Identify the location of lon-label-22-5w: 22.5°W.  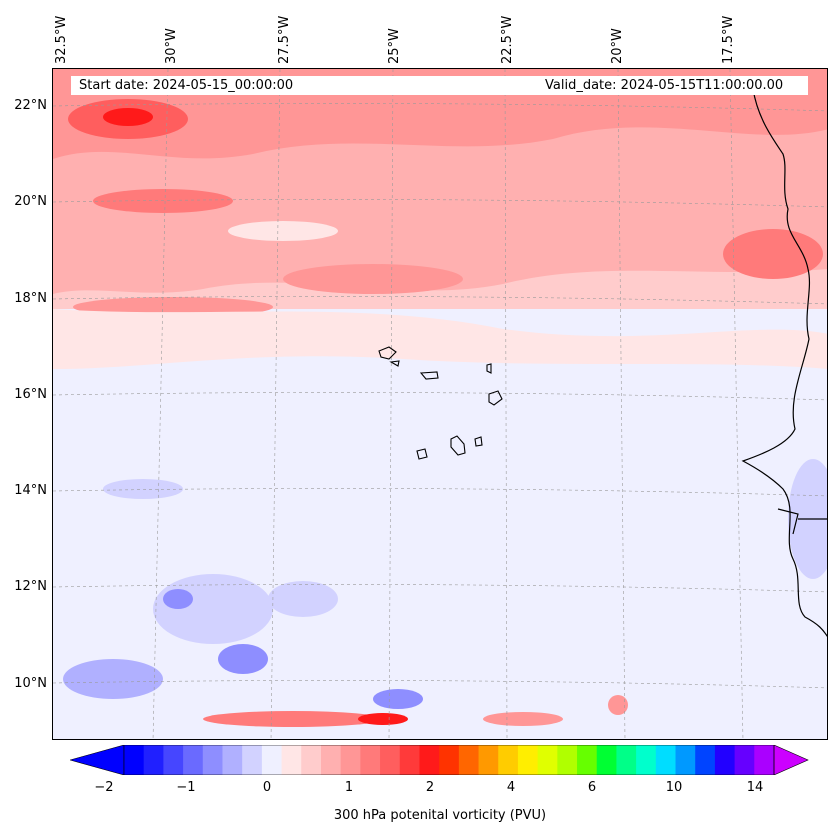
(507, 39).